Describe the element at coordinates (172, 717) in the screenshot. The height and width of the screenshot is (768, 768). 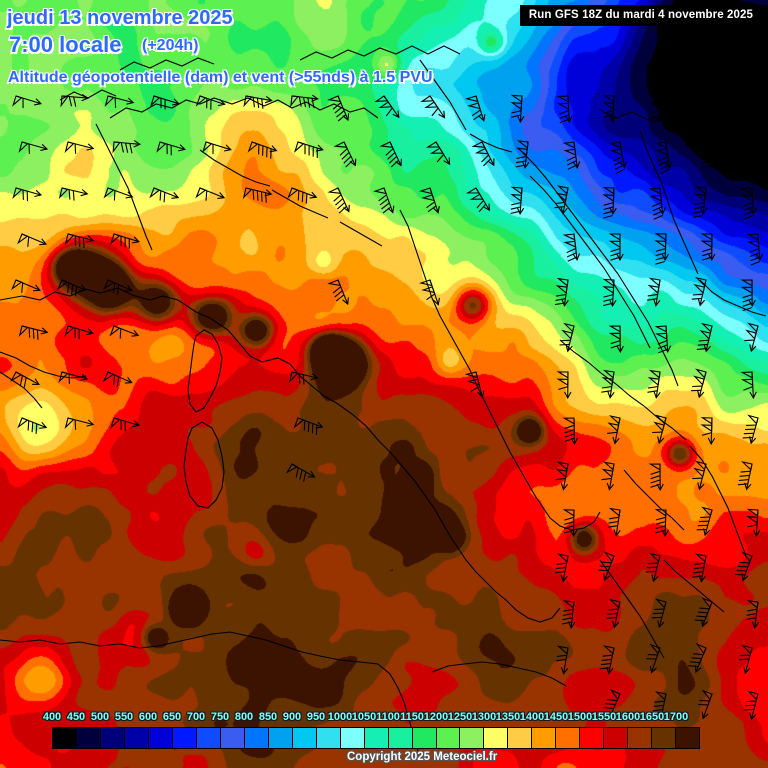
I see `color-scale-tick: 650` at that location.